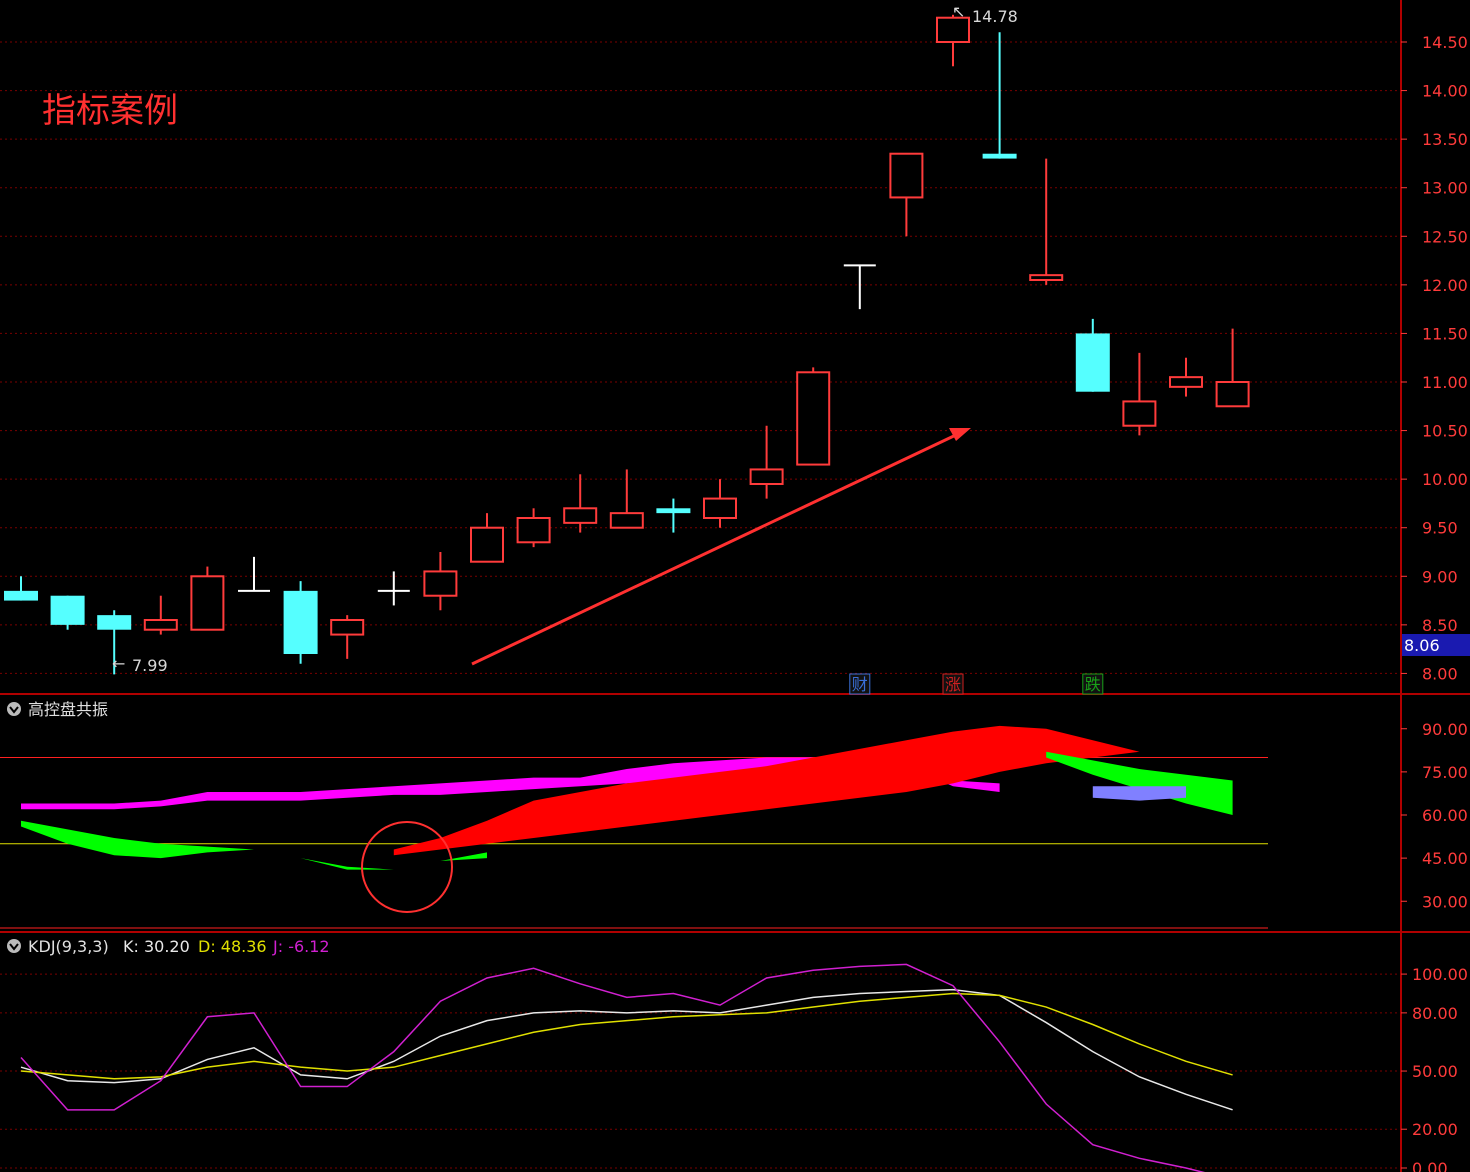 This screenshot has width=1470, height=1172. I want to click on current-price-label: 8.06, so click(1422, 645).